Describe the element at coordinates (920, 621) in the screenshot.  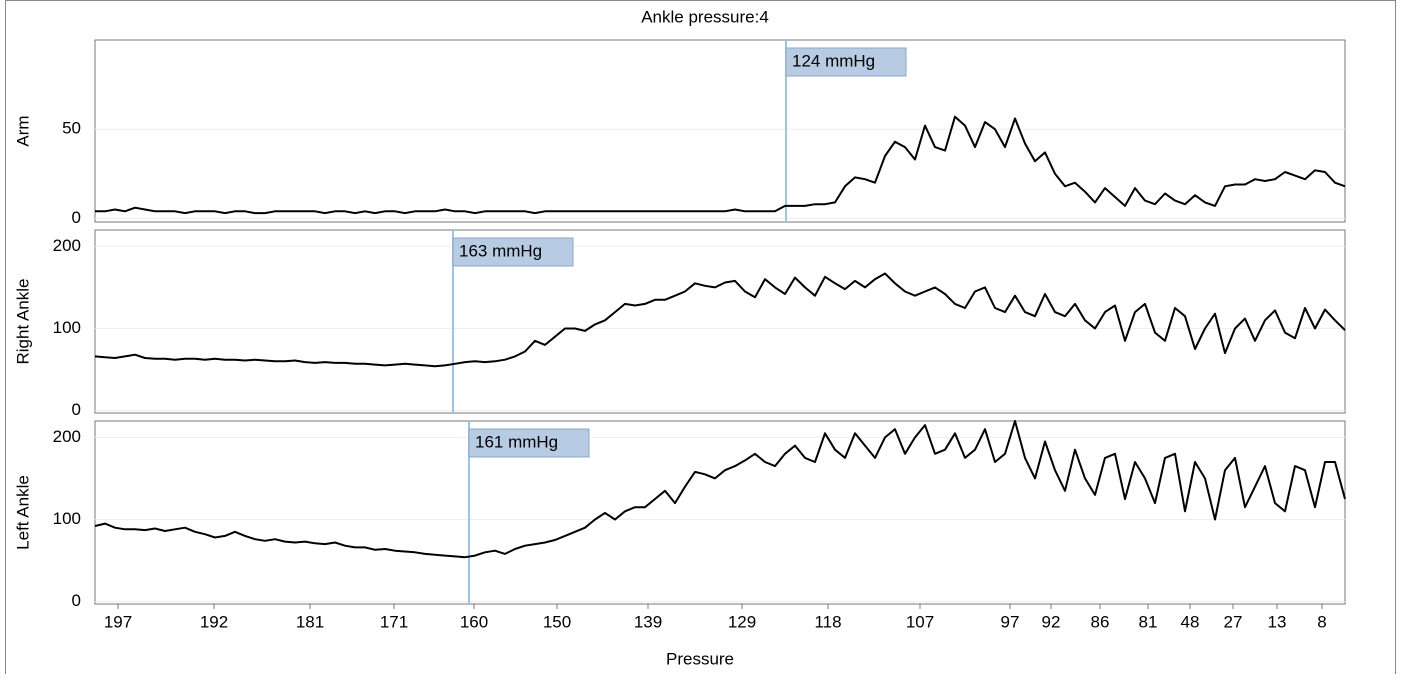
I see `x-tick-label: 107` at that location.